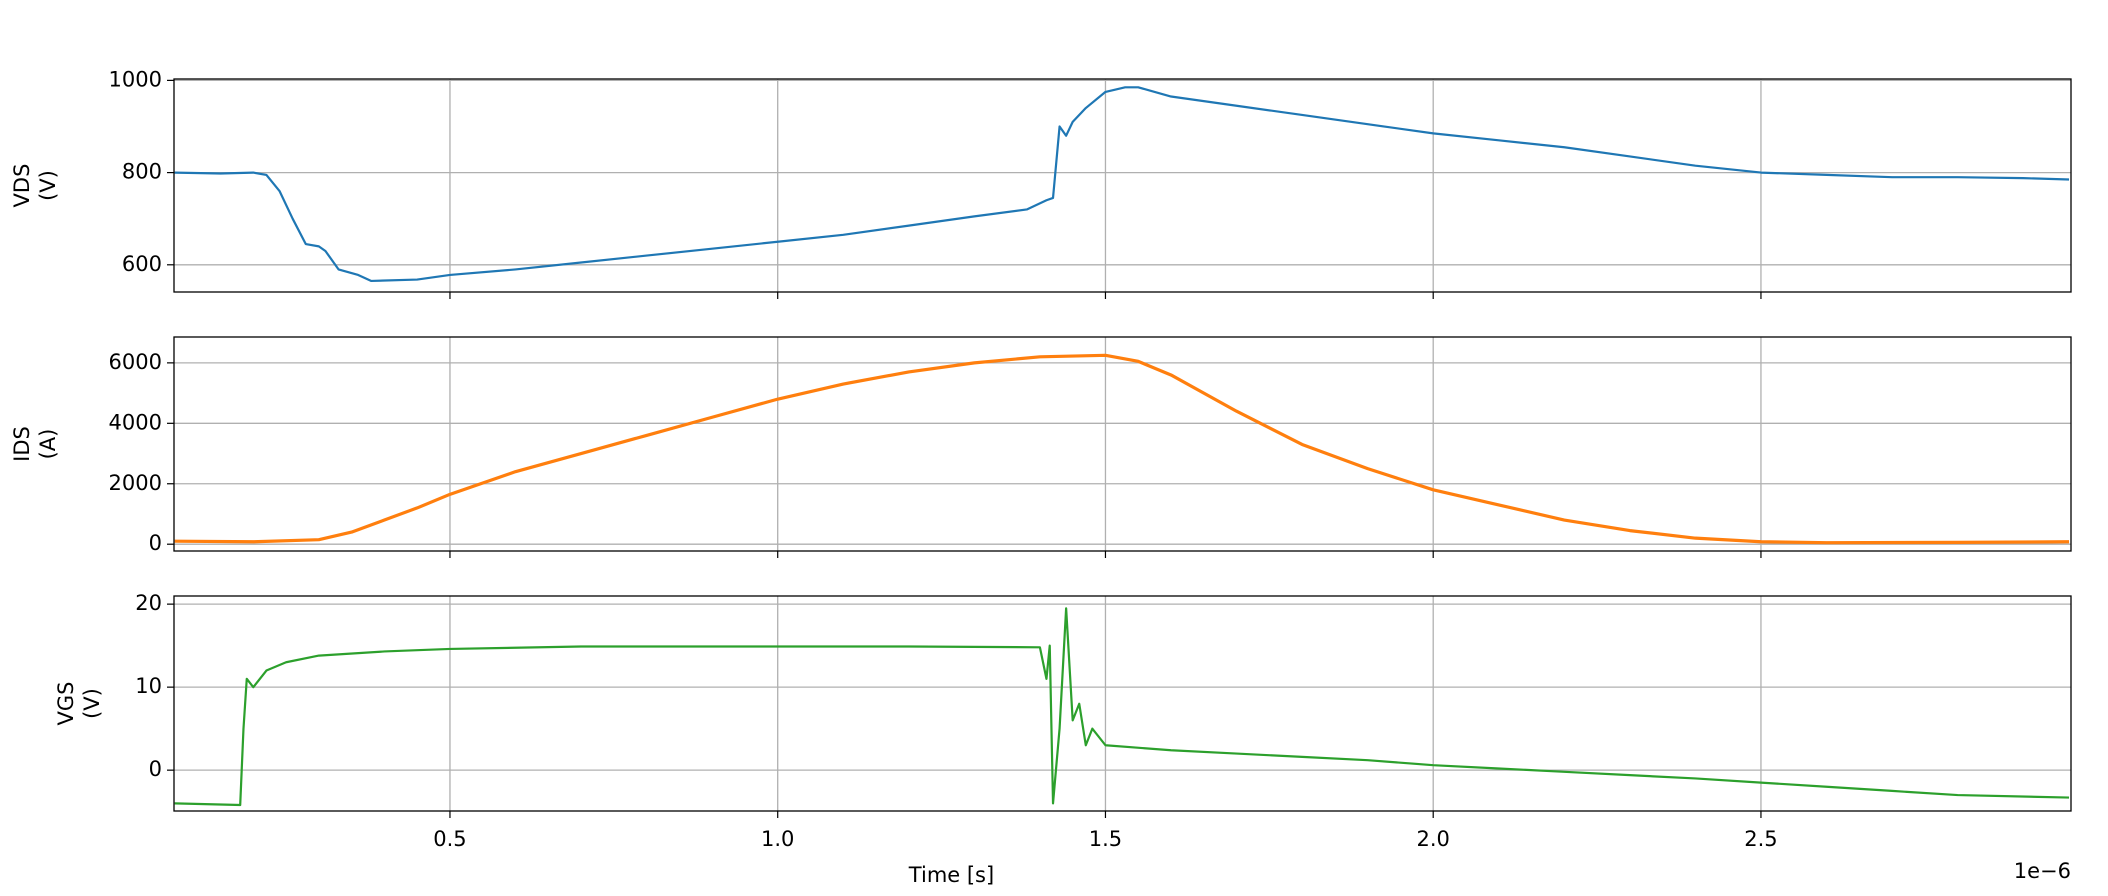 Image resolution: width=2108 pixels, height=896 pixels. Describe the element at coordinates (22, 186) in the screenshot. I see `y-axis-label: VDS` at that location.